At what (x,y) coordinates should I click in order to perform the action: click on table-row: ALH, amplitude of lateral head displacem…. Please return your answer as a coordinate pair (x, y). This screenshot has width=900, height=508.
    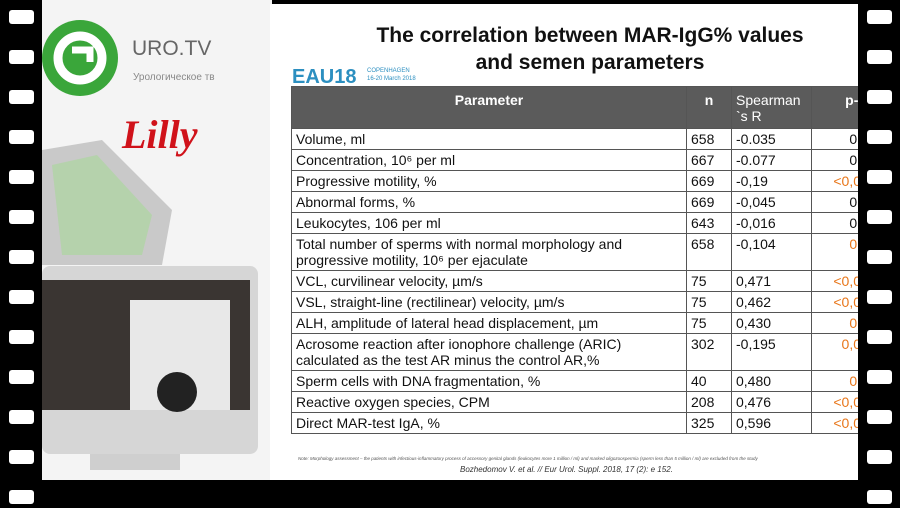
    Looking at the image, I should click on (574, 323).